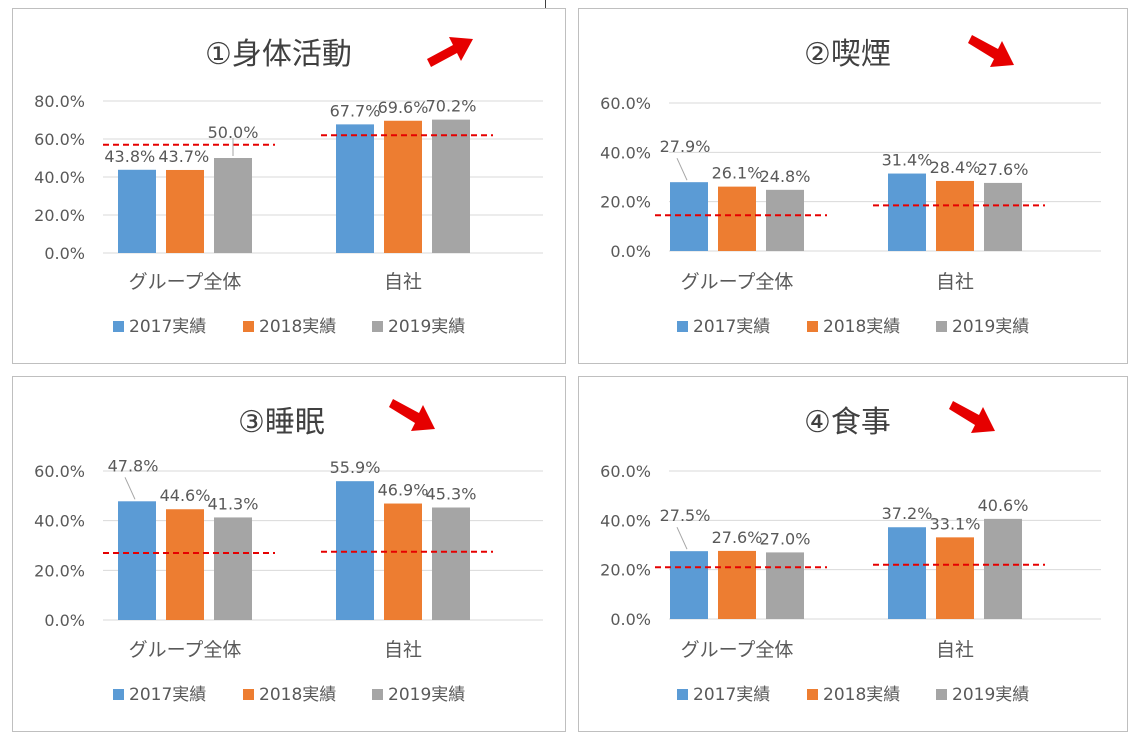  Describe the element at coordinates (451, 106) in the screenshot. I see `data-label: 70.2%` at that location.